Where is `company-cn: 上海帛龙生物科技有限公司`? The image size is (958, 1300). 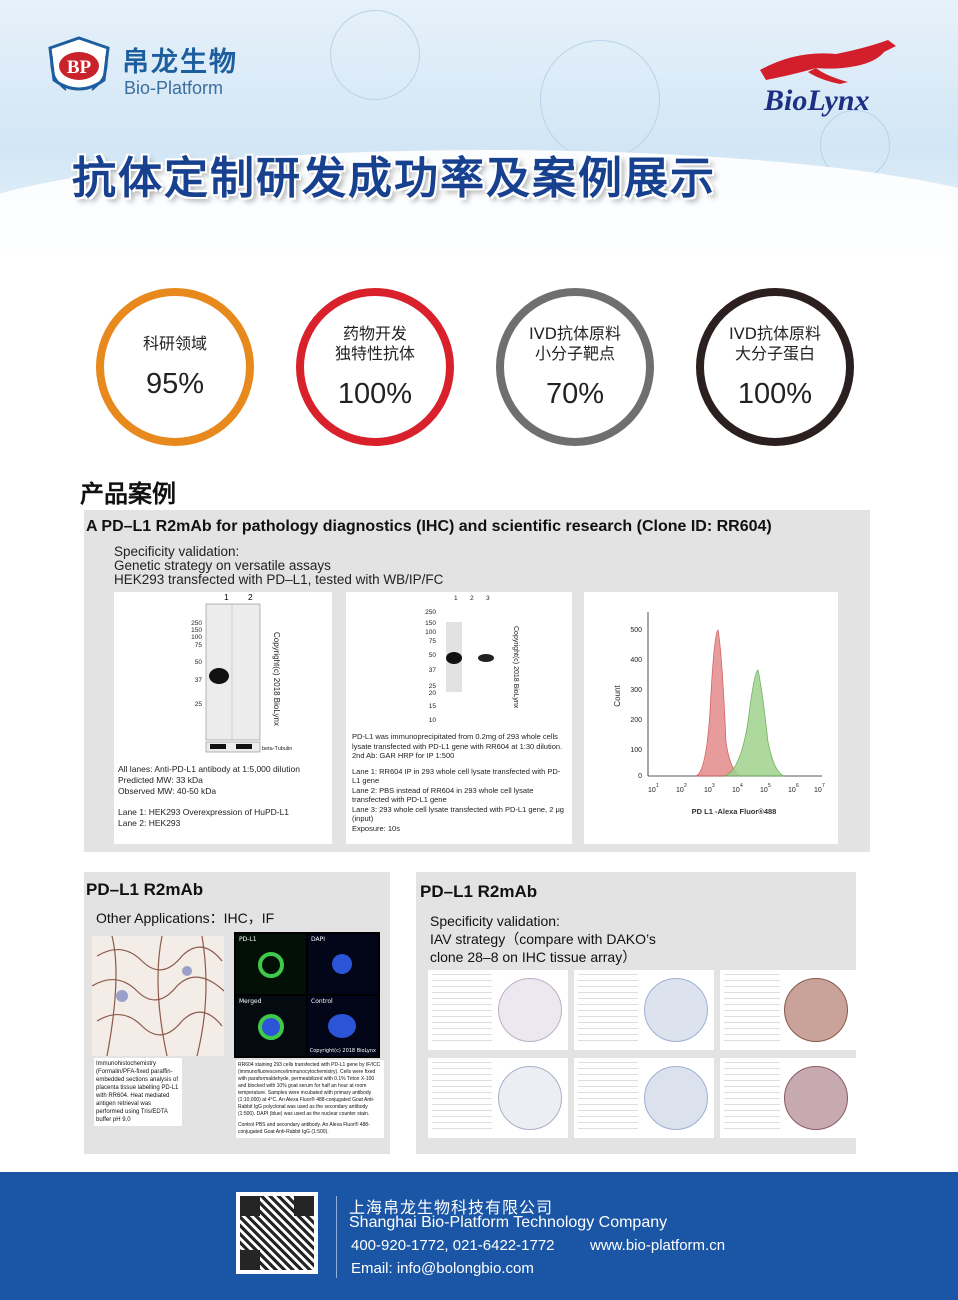 company-cn: 上海帛龙生物科技有限公司 is located at coordinates (451, 1207).